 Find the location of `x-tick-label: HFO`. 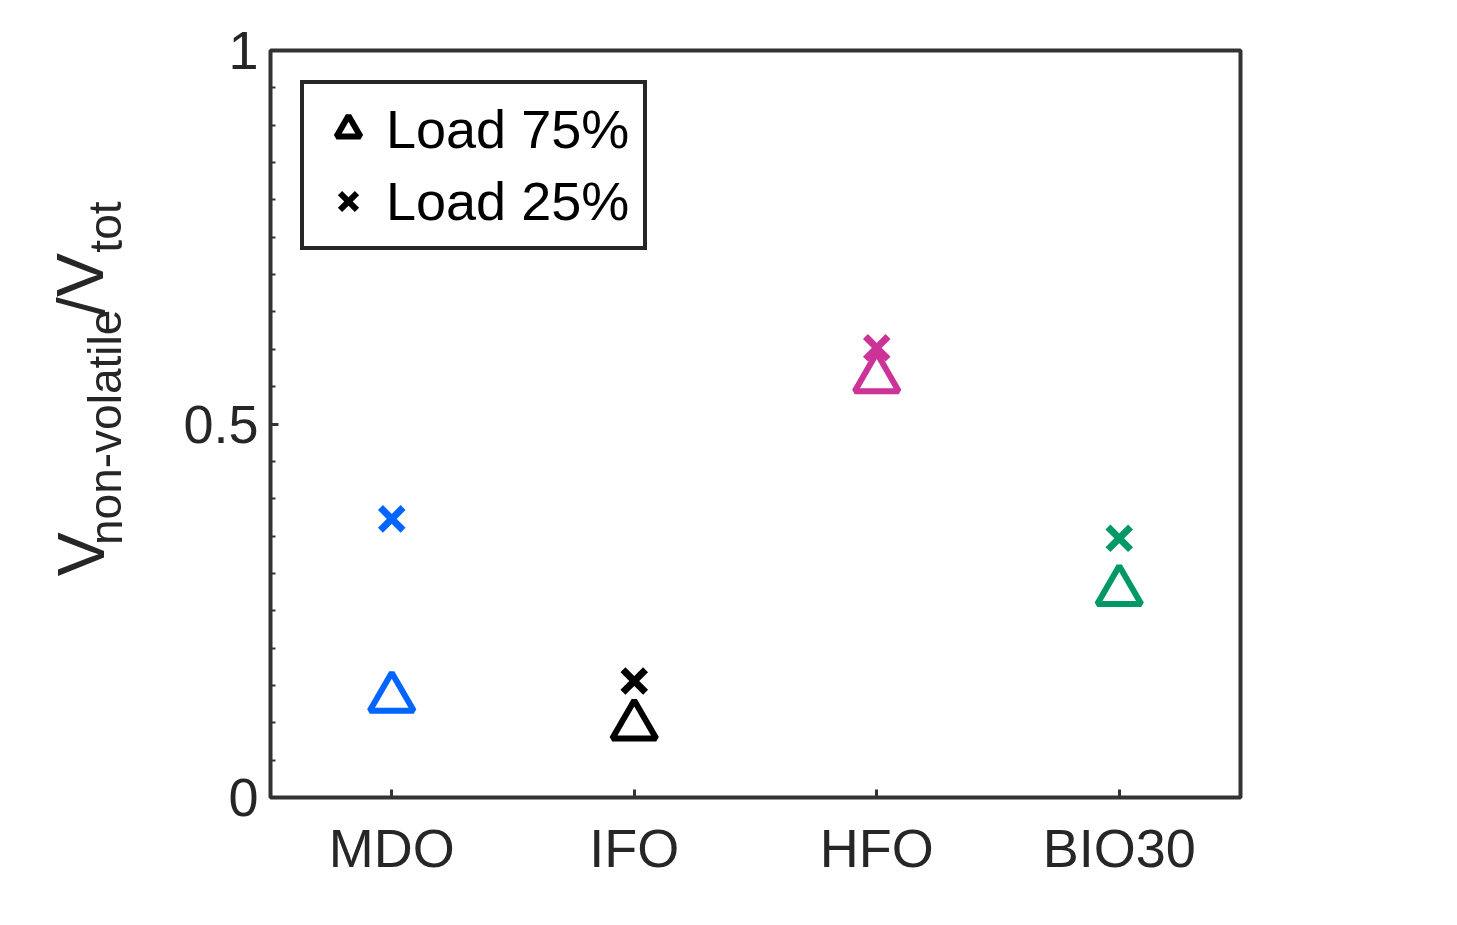

x-tick-label: HFO is located at coordinates (876, 847).